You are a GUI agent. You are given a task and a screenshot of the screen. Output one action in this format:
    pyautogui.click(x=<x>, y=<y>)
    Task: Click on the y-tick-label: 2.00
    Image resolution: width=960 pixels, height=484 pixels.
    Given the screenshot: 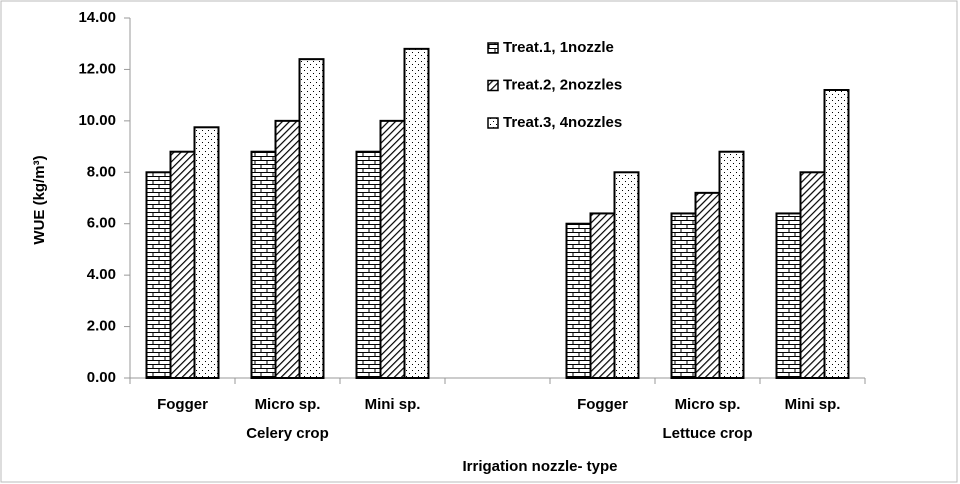 What is the action you would take?
    pyautogui.click(x=101, y=326)
    